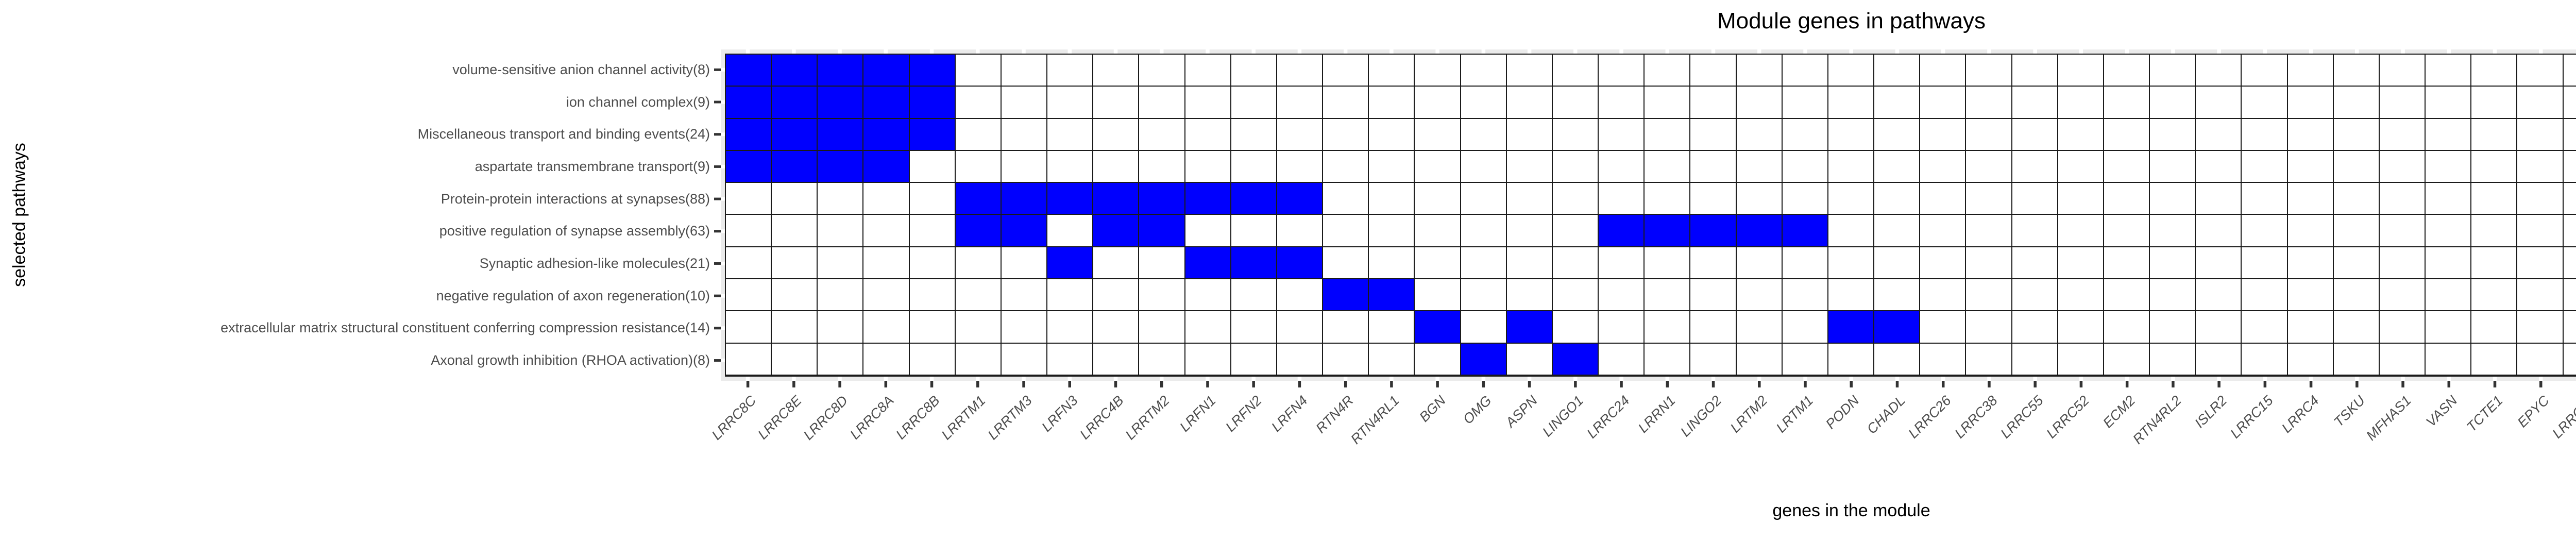 The image size is (2576, 541). What do you see at coordinates (19, 215) in the screenshot?
I see `y-axis-title: selected pathways` at bounding box center [19, 215].